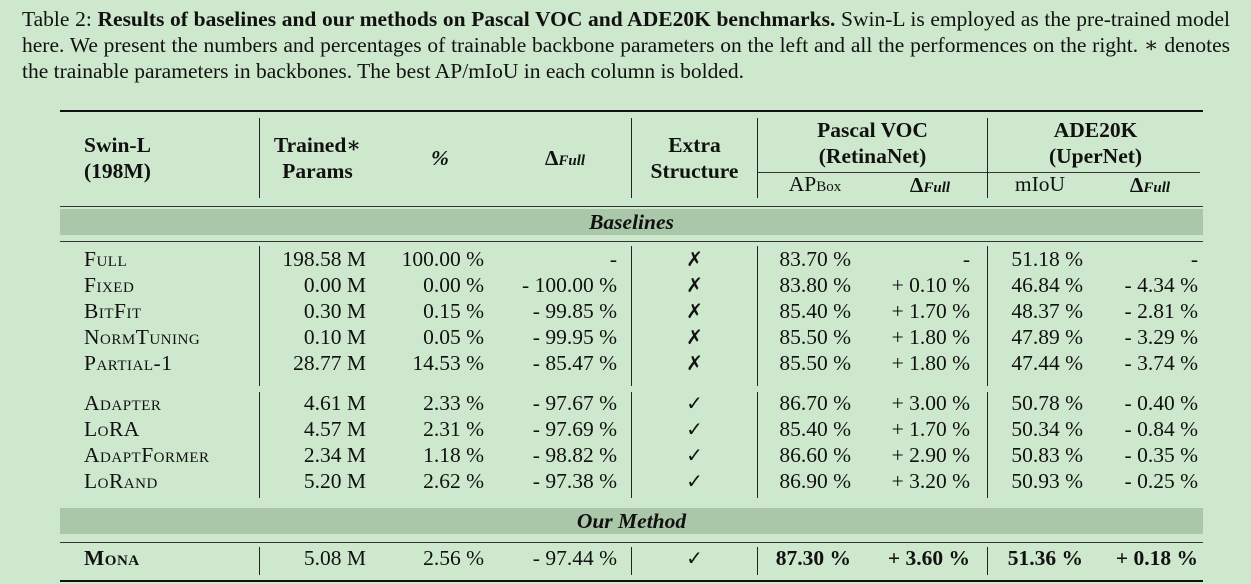 This screenshot has height=584, width=1251. Describe the element at coordinates (574, 481) in the screenshot. I see `cell-delta: - 97.38 %` at that location.